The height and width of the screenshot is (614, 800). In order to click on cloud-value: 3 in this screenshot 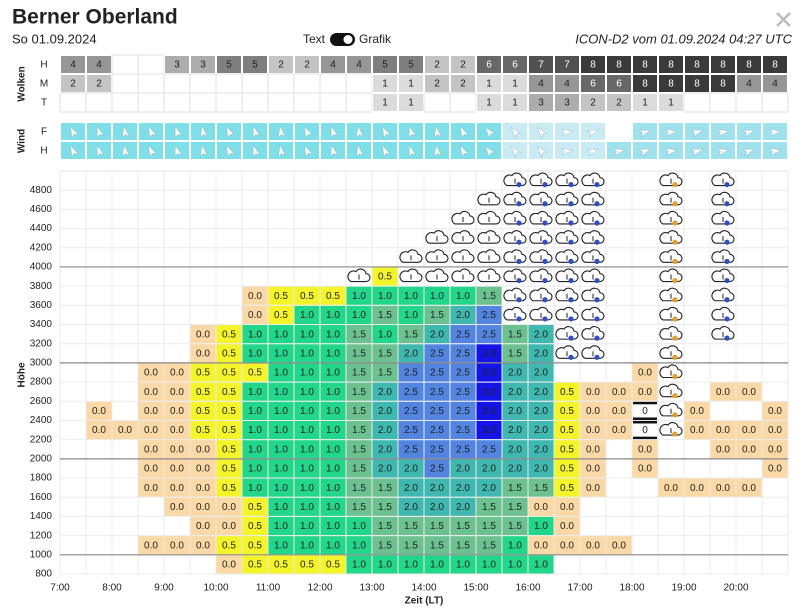, I will do `click(177, 65)`.